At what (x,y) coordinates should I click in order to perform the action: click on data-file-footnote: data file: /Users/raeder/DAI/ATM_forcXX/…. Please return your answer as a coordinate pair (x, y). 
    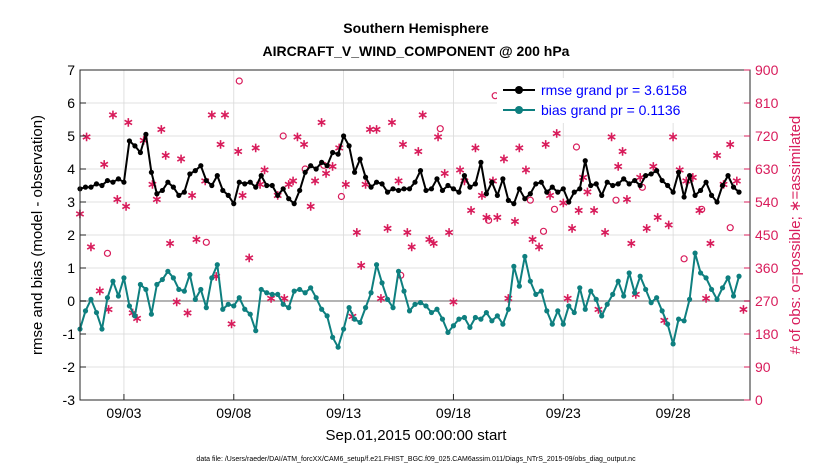
    Looking at the image, I should click on (416, 459).